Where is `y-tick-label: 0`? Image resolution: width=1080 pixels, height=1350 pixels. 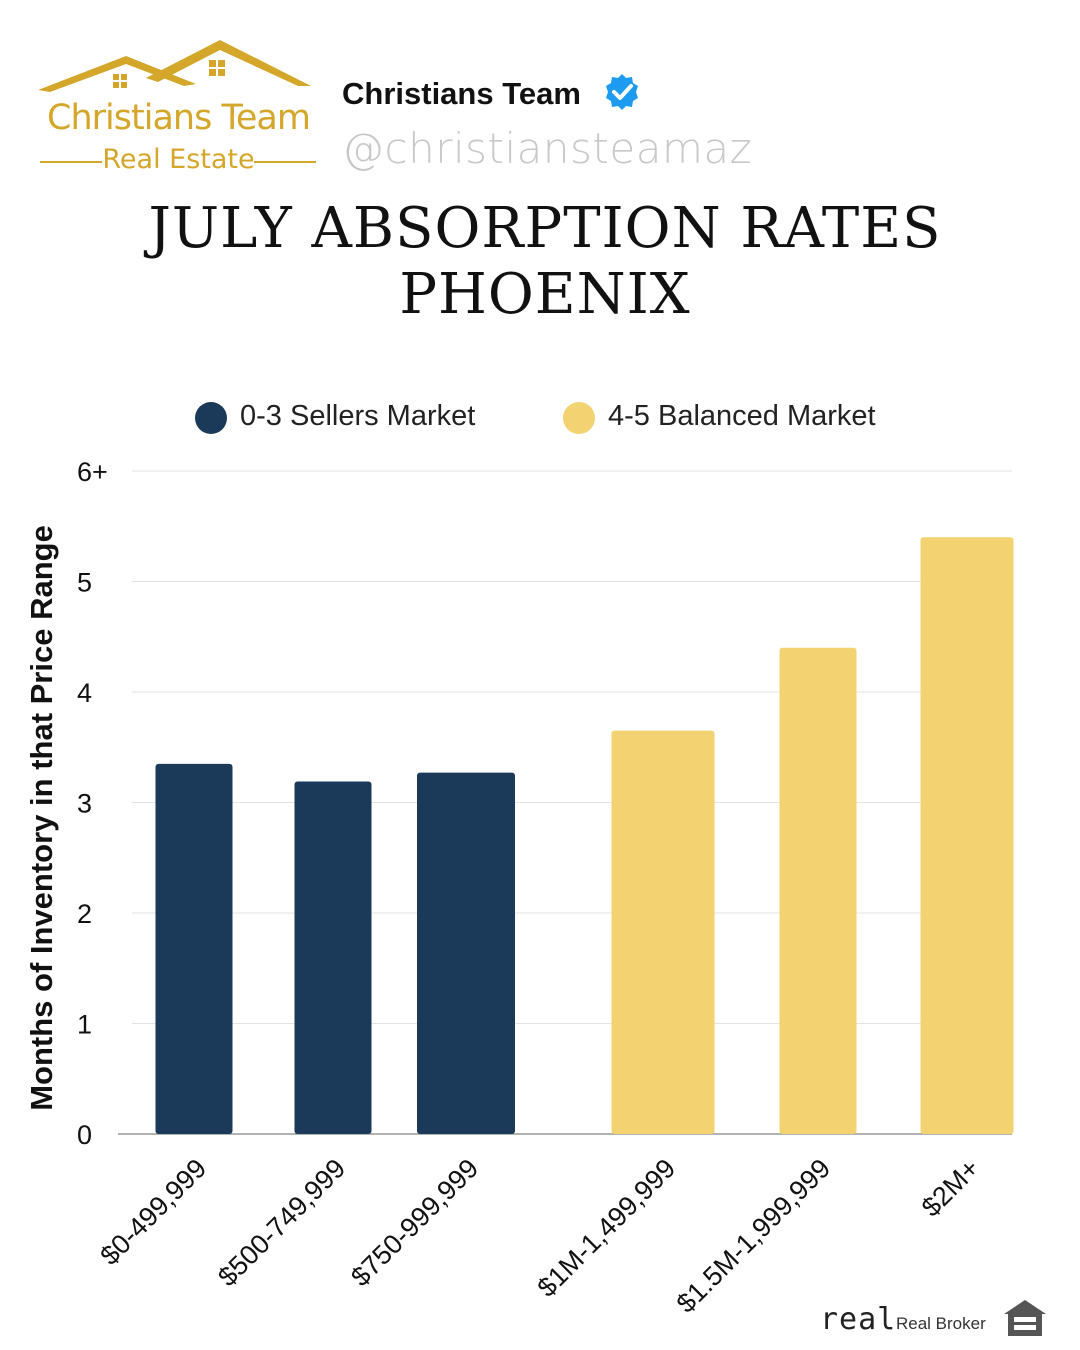
y-tick-label: 0 is located at coordinates (84, 1135).